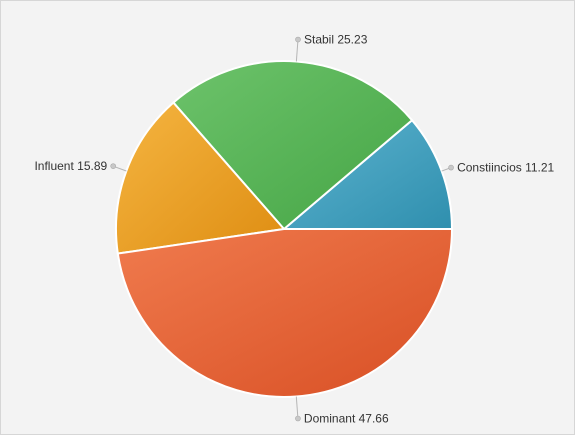  Describe the element at coordinates (70, 166) in the screenshot. I see `slice-label-influent: Influent 15.89` at that location.